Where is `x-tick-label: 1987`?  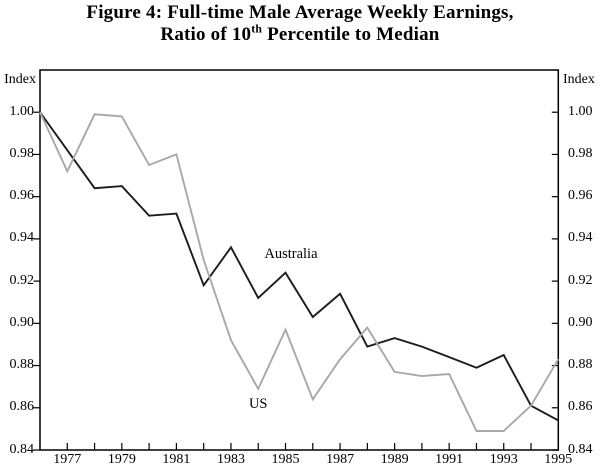 x-tick-label: 1987 is located at coordinates (340, 459).